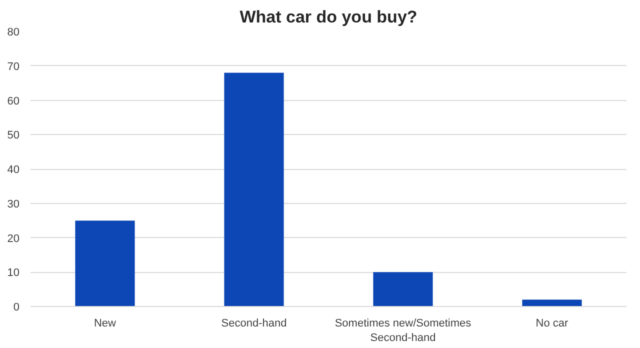  What do you see at coordinates (254, 324) in the screenshot?
I see `x-tick-label: Second-hand` at bounding box center [254, 324].